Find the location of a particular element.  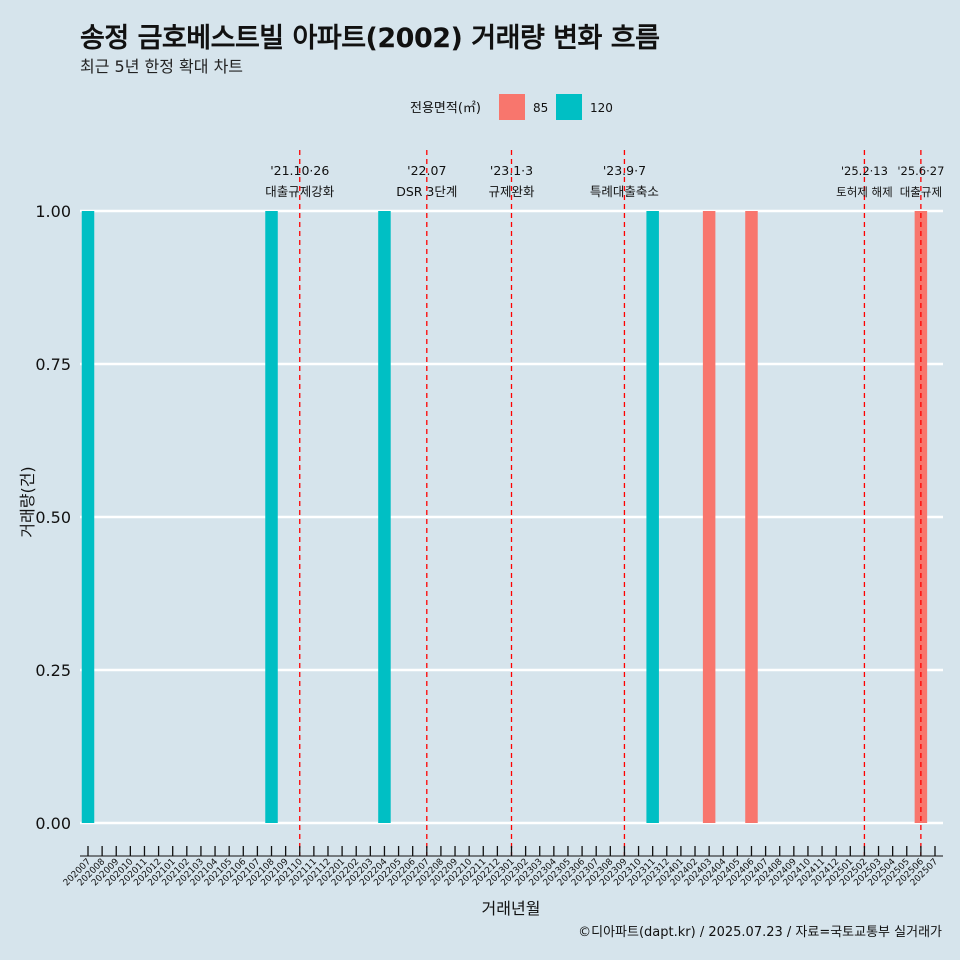

event-date: '21.10·26 is located at coordinates (299, 170).